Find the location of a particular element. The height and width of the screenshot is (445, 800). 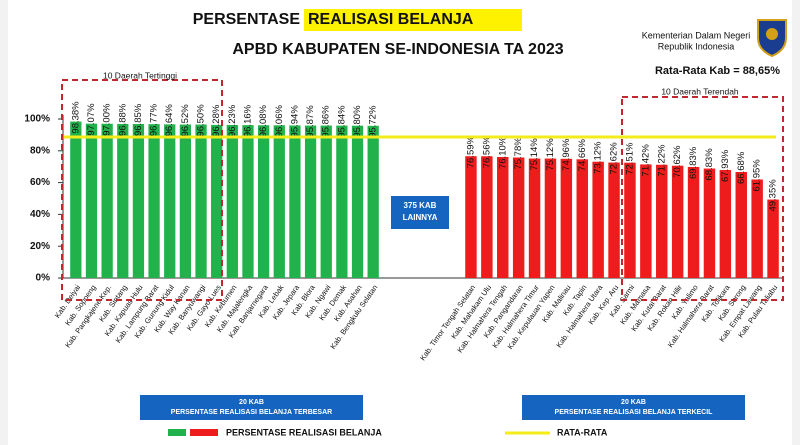

logo is located at coordinates (772, 38).